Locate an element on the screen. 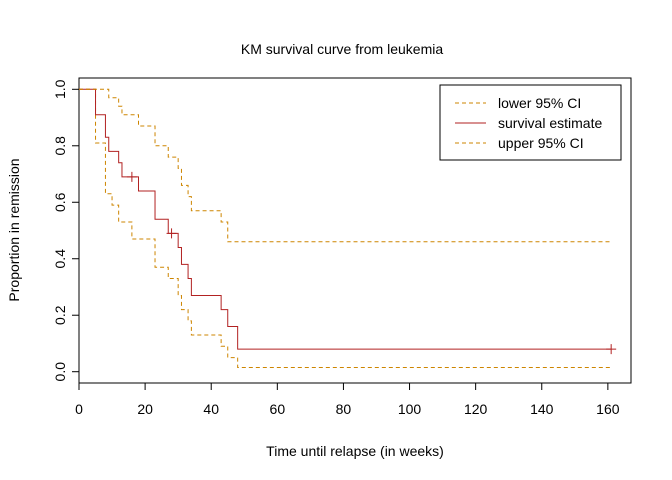 The width and height of the screenshot is (672, 480). legend-label-survival-estimate: survival estimate is located at coordinates (550, 123).